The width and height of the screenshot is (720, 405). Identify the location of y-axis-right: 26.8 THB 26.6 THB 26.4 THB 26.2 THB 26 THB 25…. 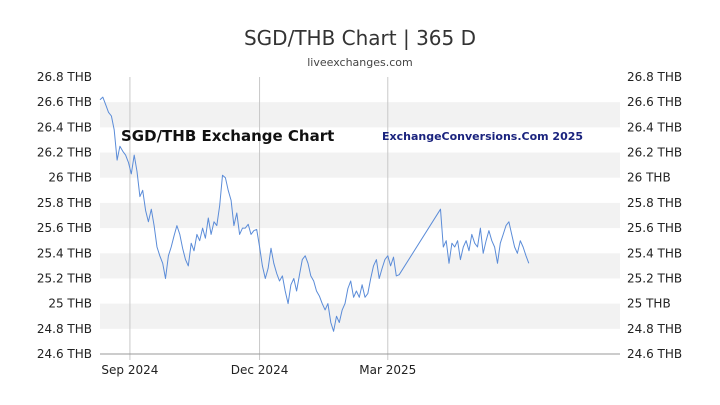
(654, 215).